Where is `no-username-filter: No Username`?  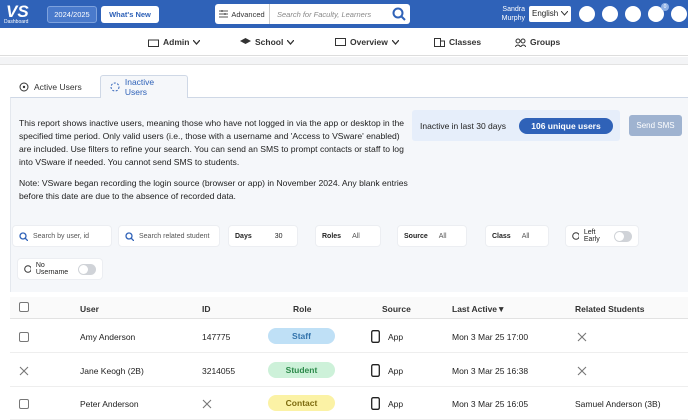
no-username-filter: No Username is located at coordinates (60, 269).